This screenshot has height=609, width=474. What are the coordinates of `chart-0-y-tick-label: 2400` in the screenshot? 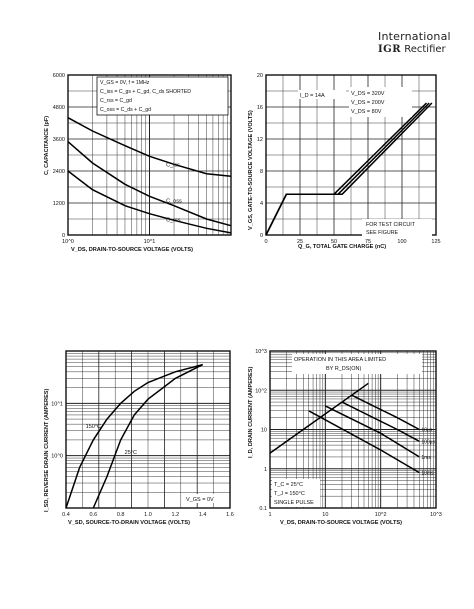 It's located at (59, 172).